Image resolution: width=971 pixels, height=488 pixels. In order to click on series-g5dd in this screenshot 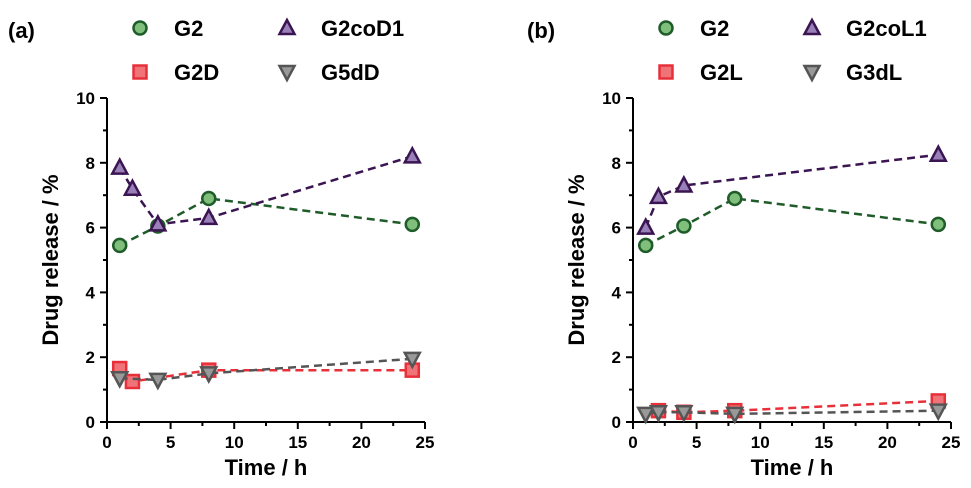, I will do `click(266, 371)`.